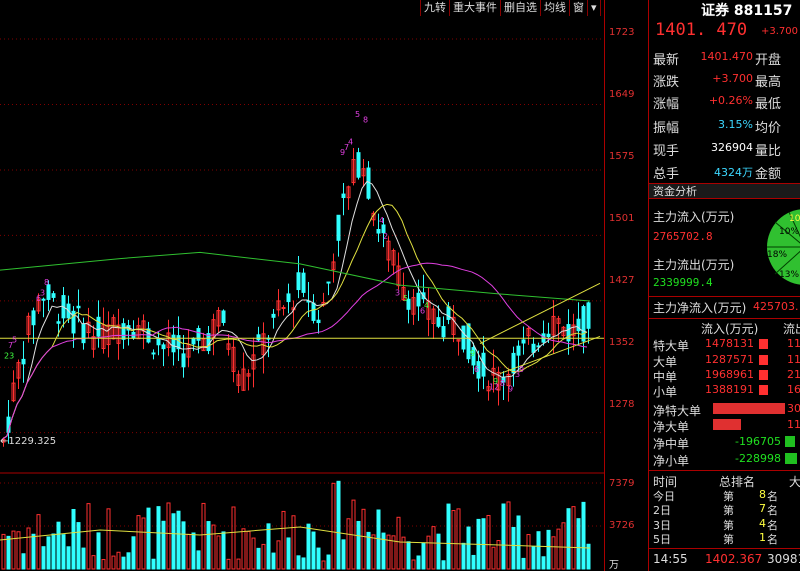  What do you see at coordinates (28, 441) in the screenshot?
I see `low-price-marker: ←1229.325` at bounding box center [28, 441].